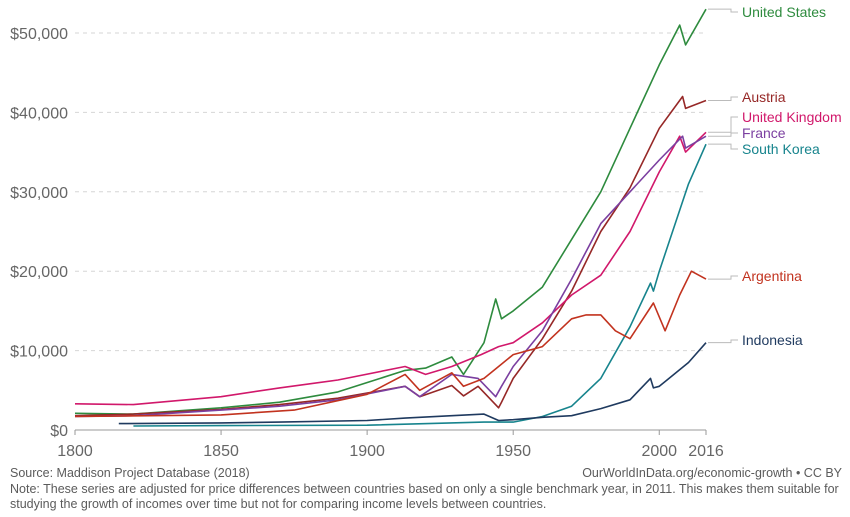 This screenshot has width=850, height=517. I want to click on series-label-united-states: United States, so click(784, 12).